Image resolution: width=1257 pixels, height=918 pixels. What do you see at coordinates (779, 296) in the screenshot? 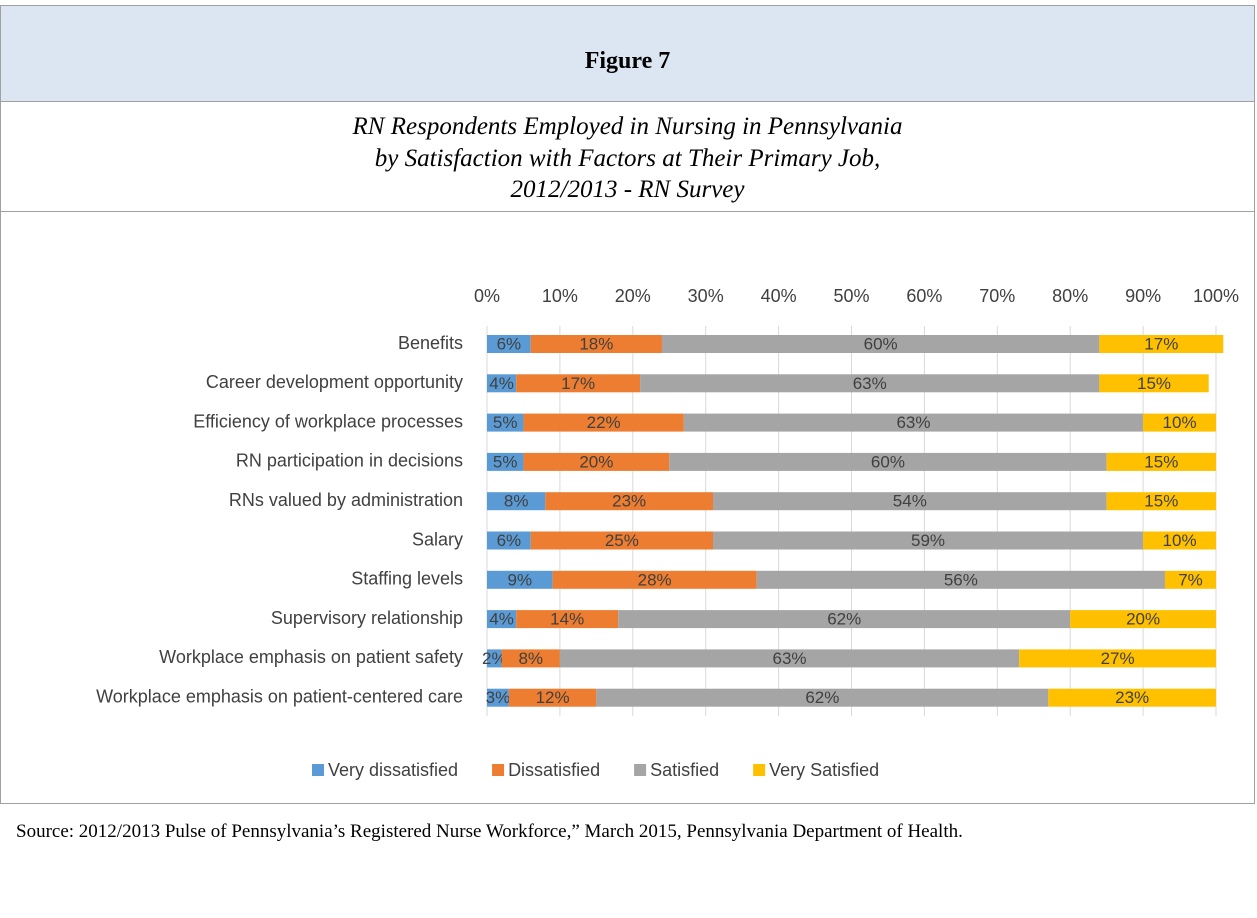
I see `x-tick-label: 40%` at bounding box center [779, 296].